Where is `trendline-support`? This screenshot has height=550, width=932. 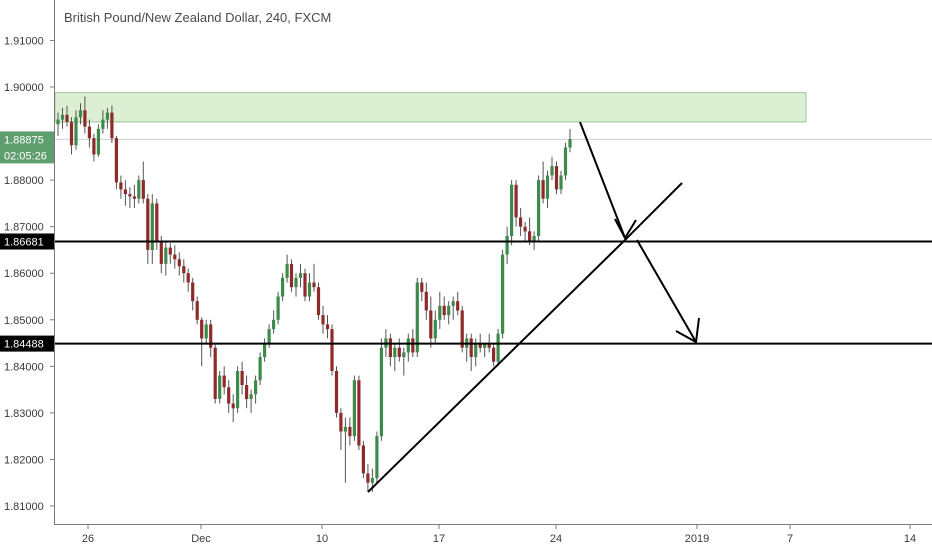
trendline-support is located at coordinates (496, 366).